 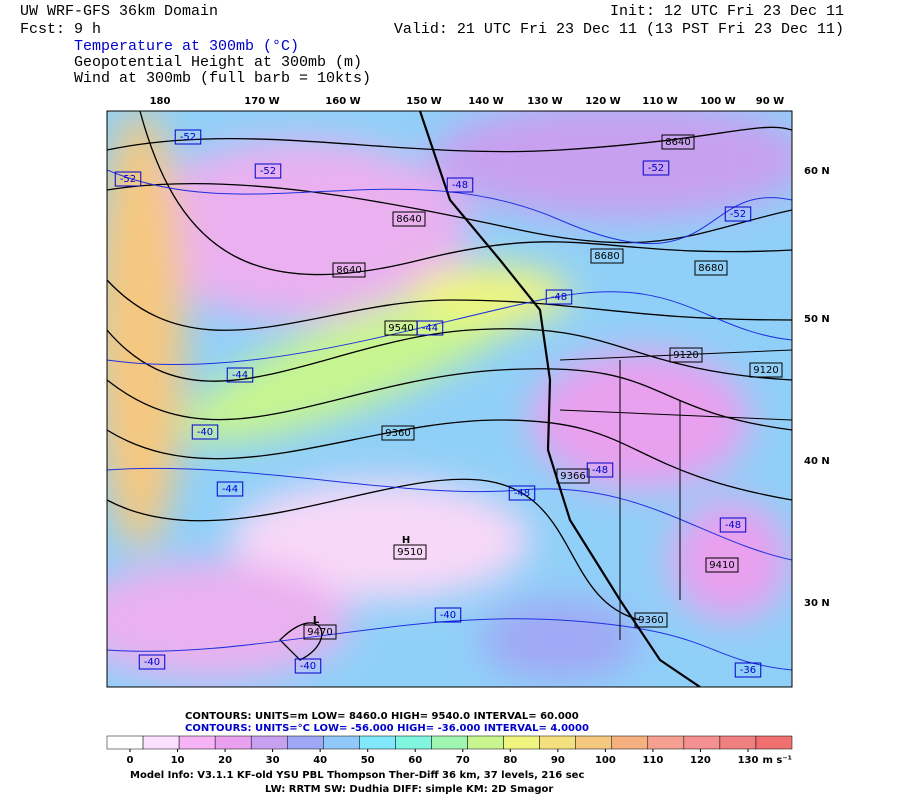 I want to click on field-label: Geopotential Height at 300mb (m), so click(x=218, y=62).